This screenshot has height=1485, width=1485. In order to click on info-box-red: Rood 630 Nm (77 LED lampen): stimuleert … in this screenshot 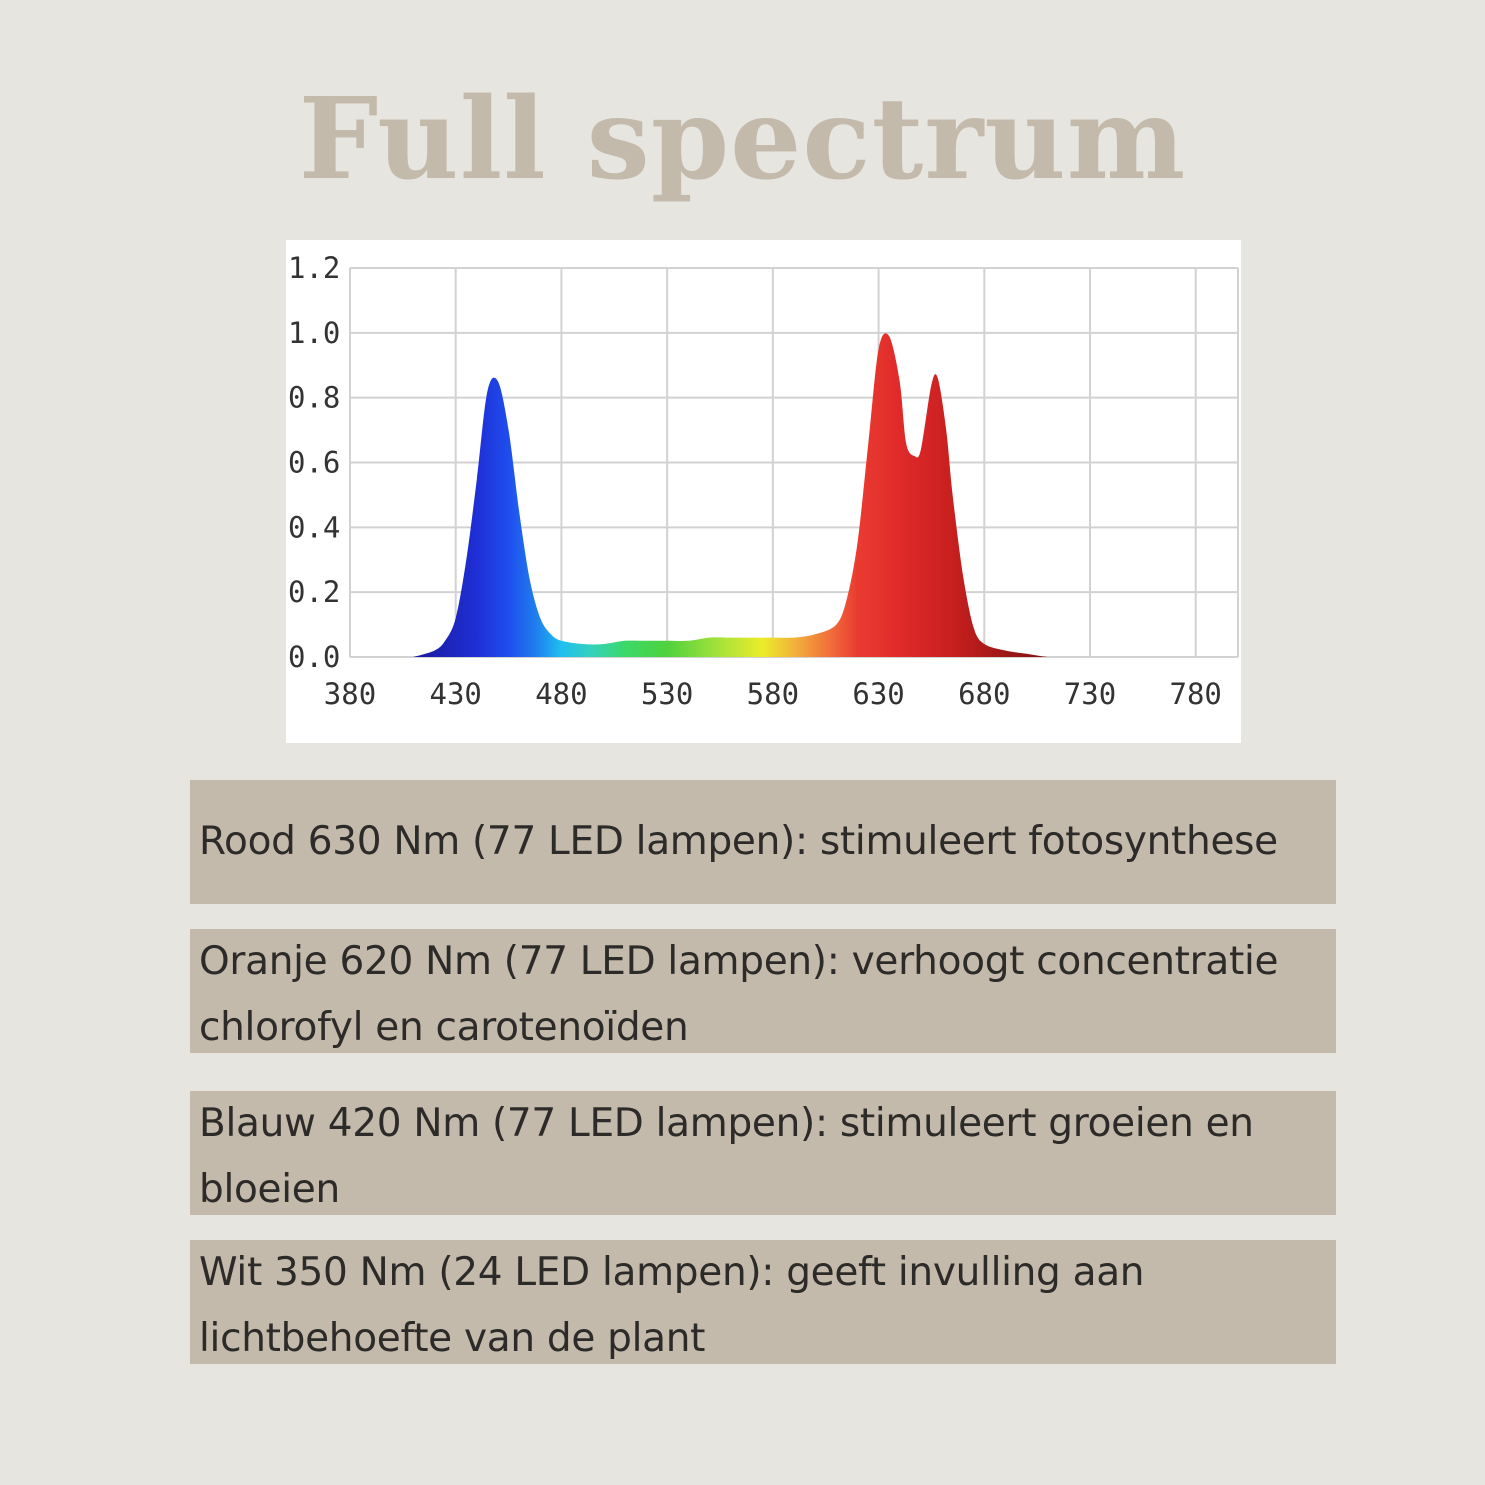, I will do `click(763, 842)`.